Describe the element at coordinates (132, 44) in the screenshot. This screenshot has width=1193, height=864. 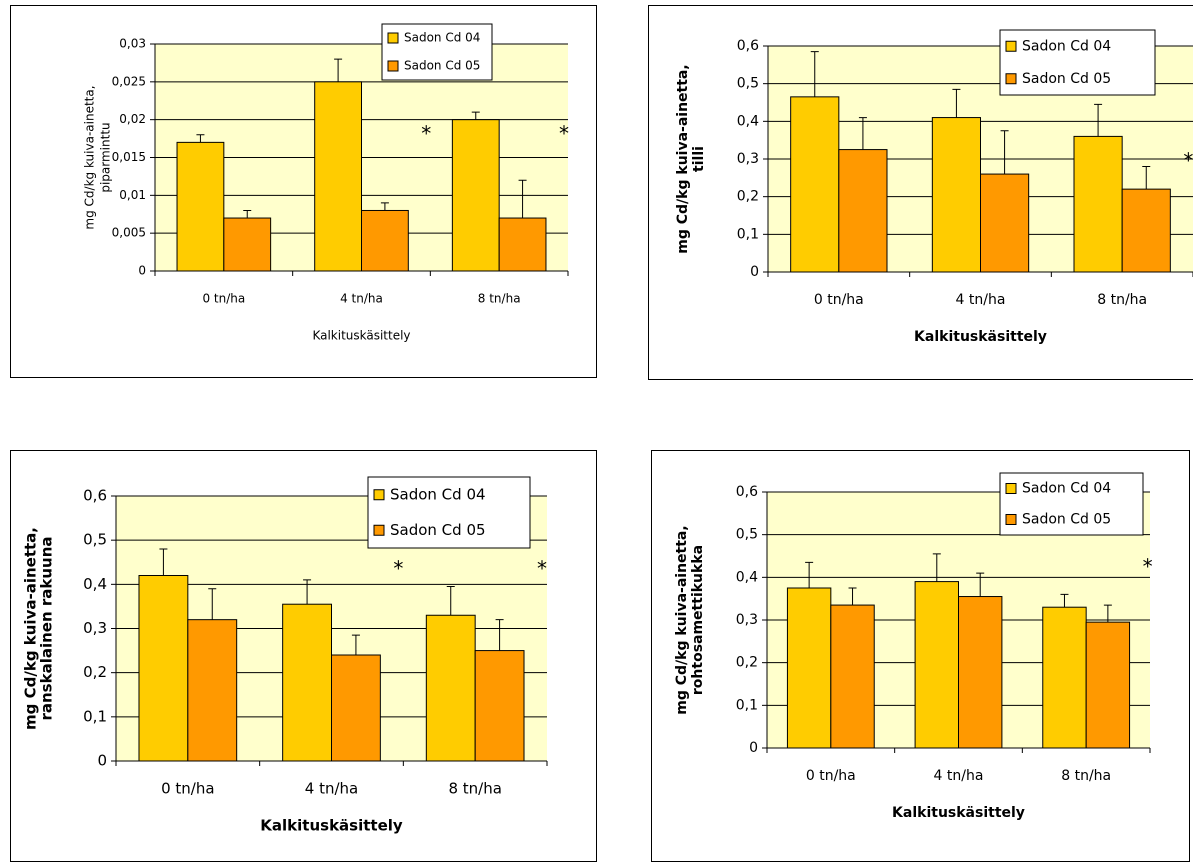
I see `y-tick-label: 0,03` at that location.